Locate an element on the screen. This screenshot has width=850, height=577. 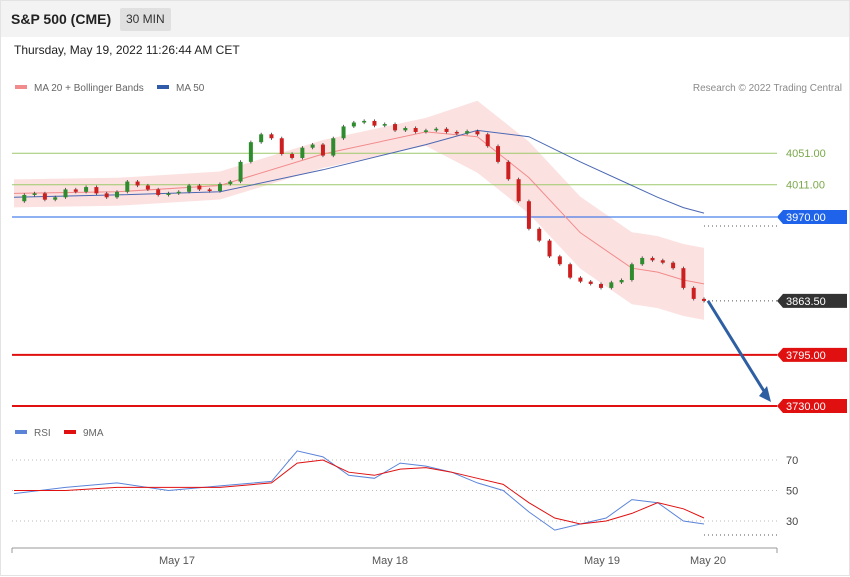
level-tag-bg-3863.50 is located at coordinates (812, 300).